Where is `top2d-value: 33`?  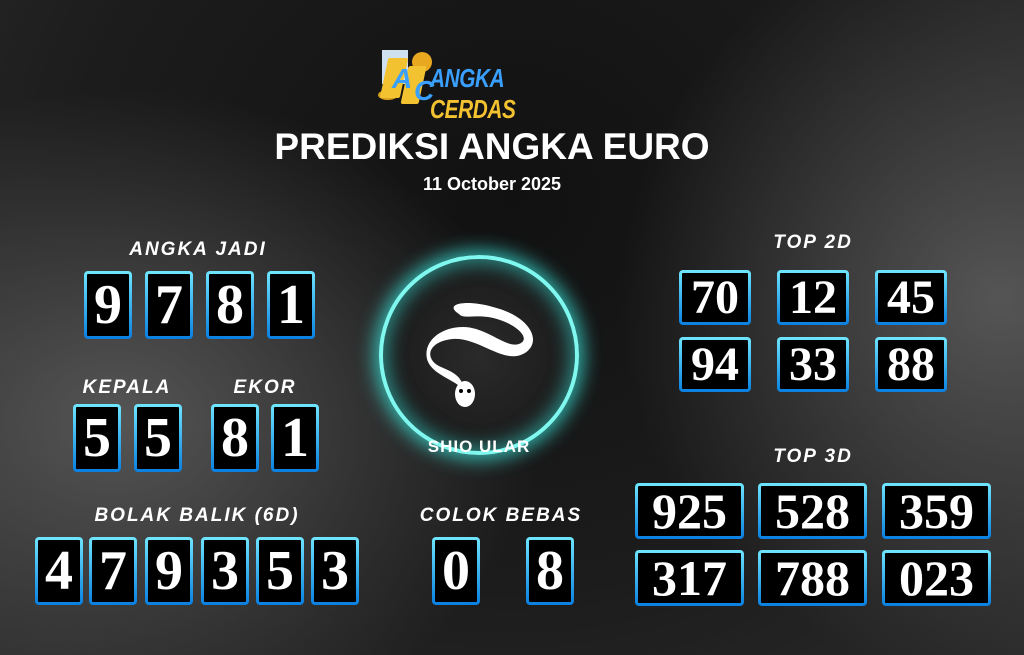
top2d-value: 33 is located at coordinates (813, 364).